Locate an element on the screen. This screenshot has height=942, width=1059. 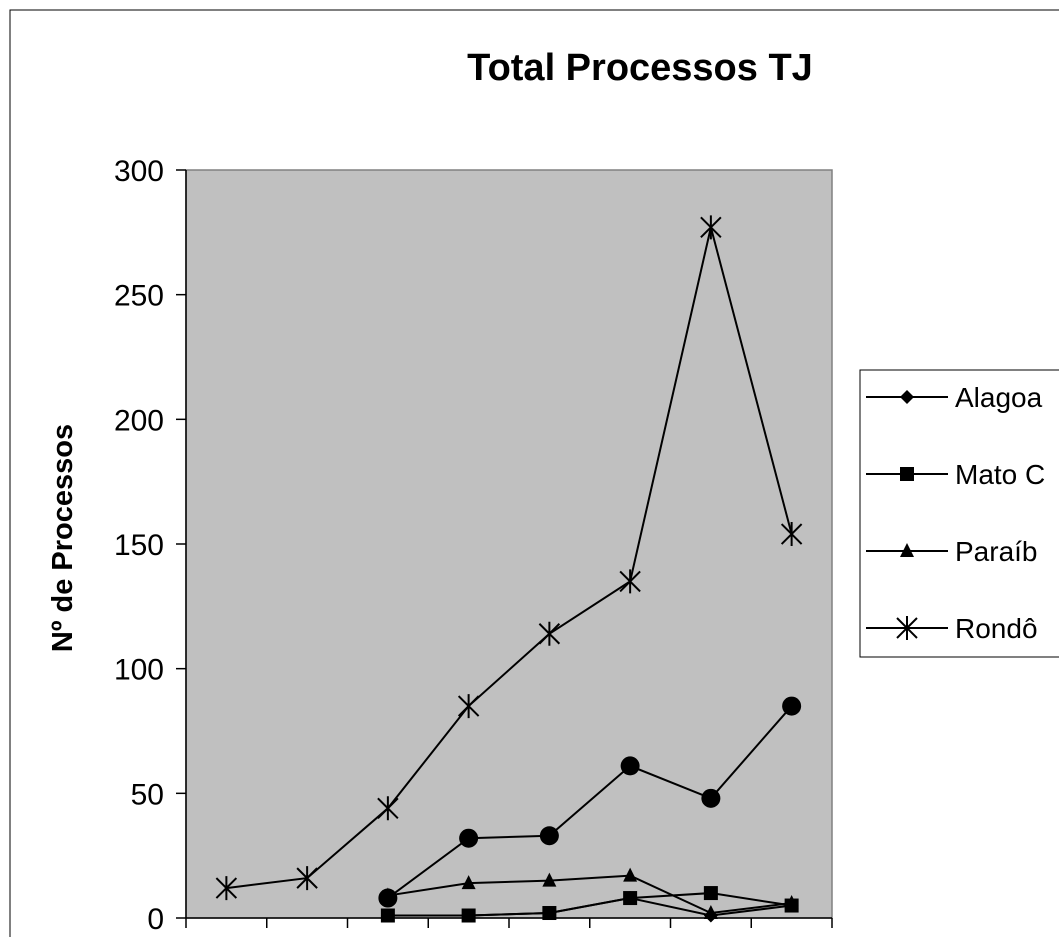
y-tick-label: 100 is located at coordinates (139, 670).